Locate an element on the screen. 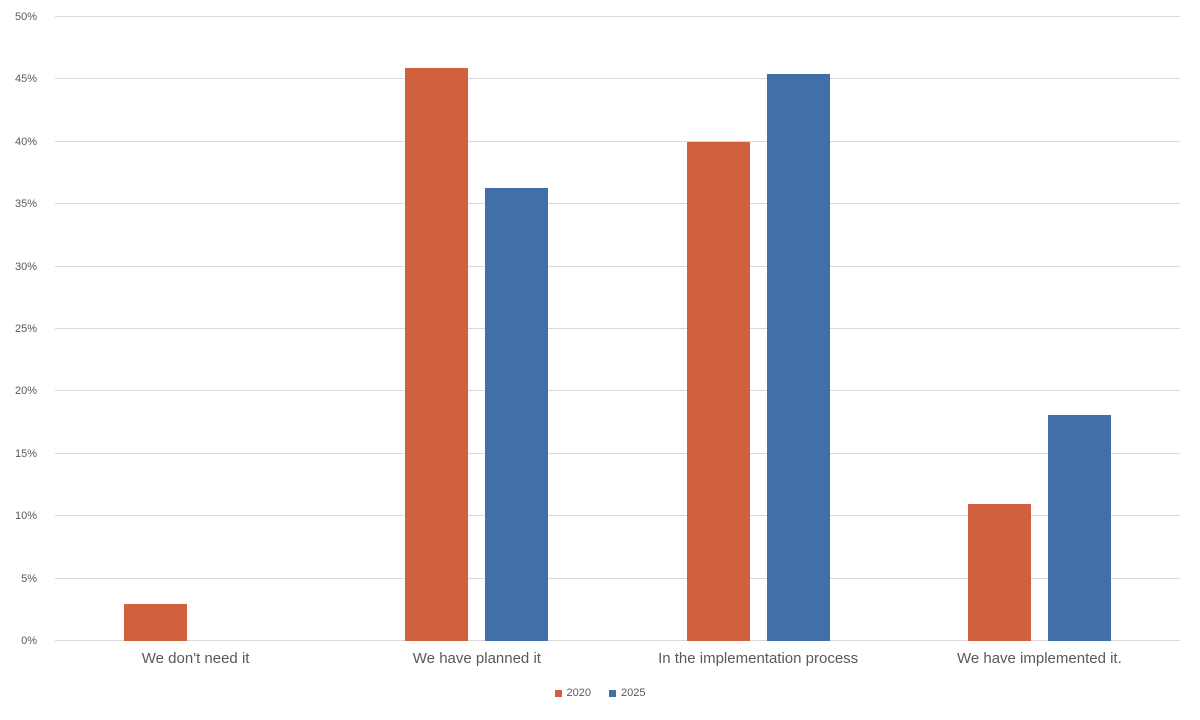  y-tick-label-35: 35% is located at coordinates (25, 204).